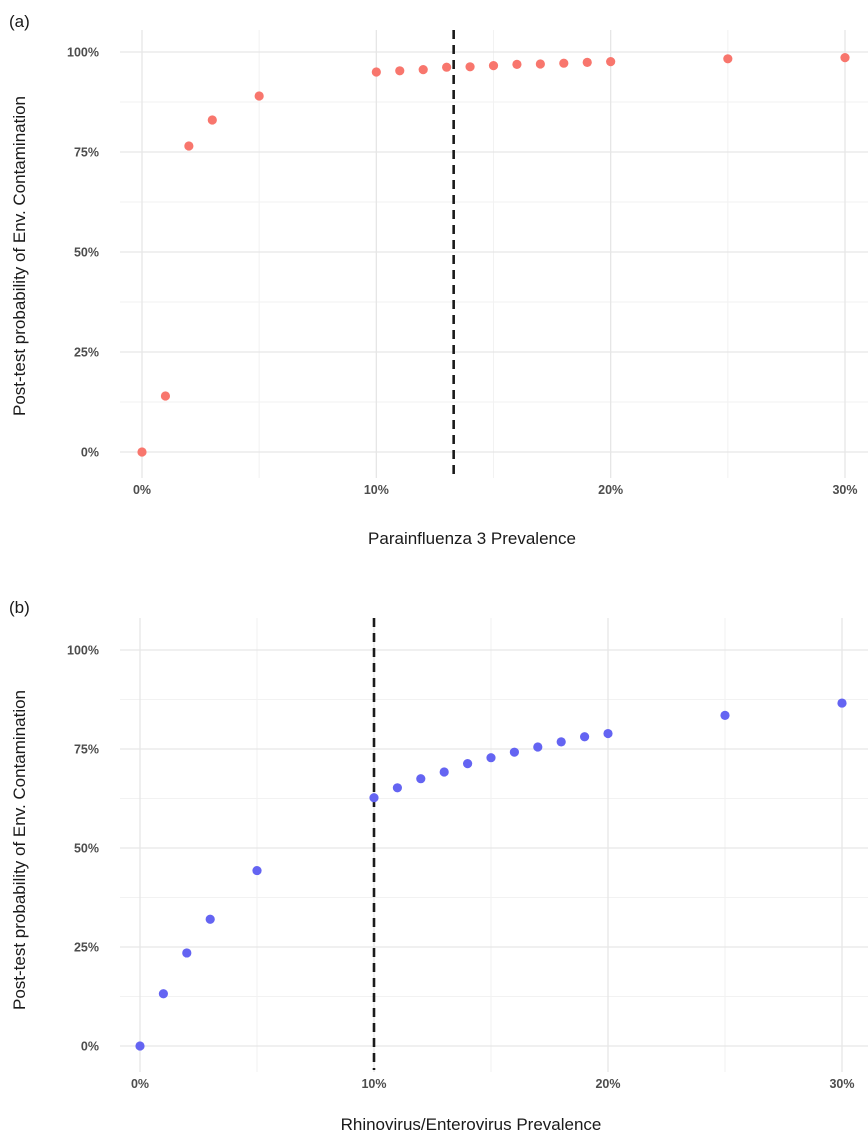  Describe the element at coordinates (472, 538) in the screenshot. I see `x-axis-title-a: Parainfluenza 3 Prevalence` at that location.